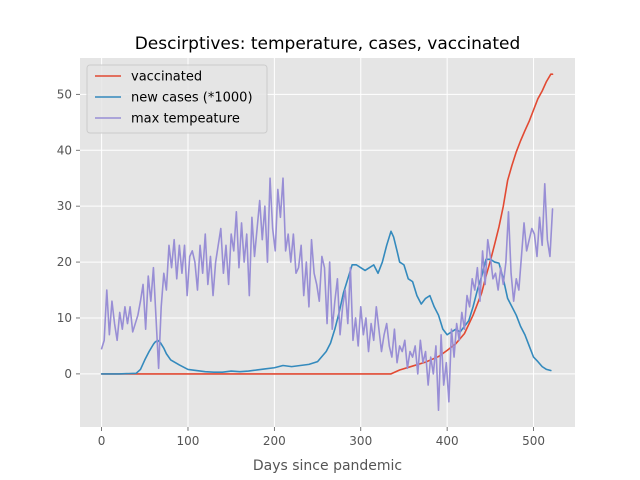 This screenshot has width=640, height=480. I want to click on x-tick-label: 0, so click(102, 441).